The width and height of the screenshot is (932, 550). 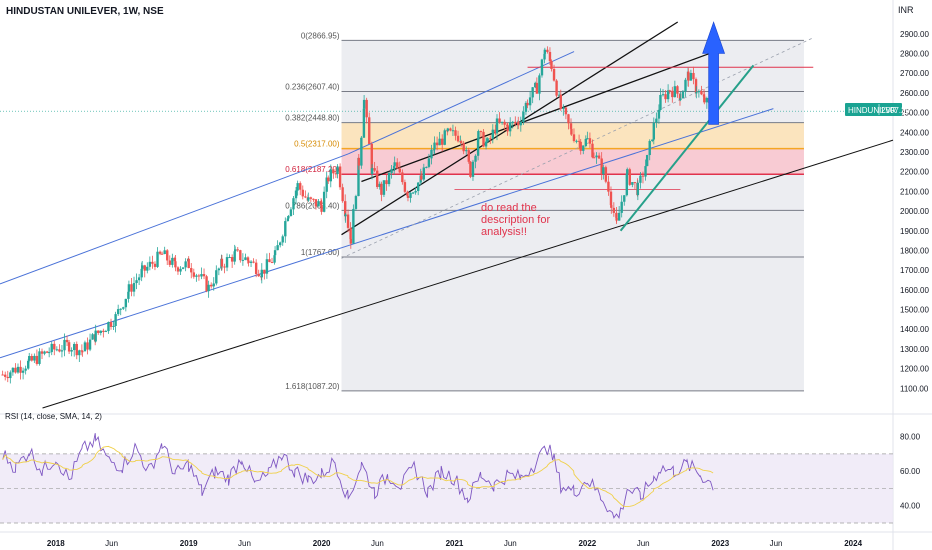 What do you see at coordinates (914, 231) in the screenshot?
I see `price-tick-label: 1900.00` at bounding box center [914, 231].